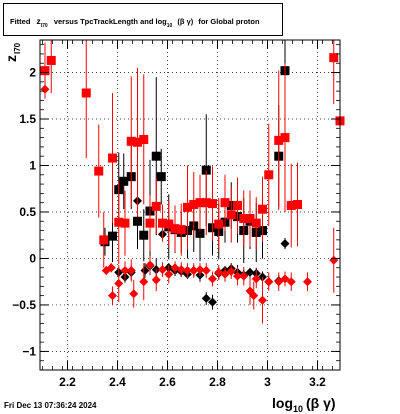 This screenshot has width=400, height=414. What do you see at coordinates (110, 21) in the screenshot?
I see `title-mid: versus TpcTrackLength and log` at bounding box center [110, 21].